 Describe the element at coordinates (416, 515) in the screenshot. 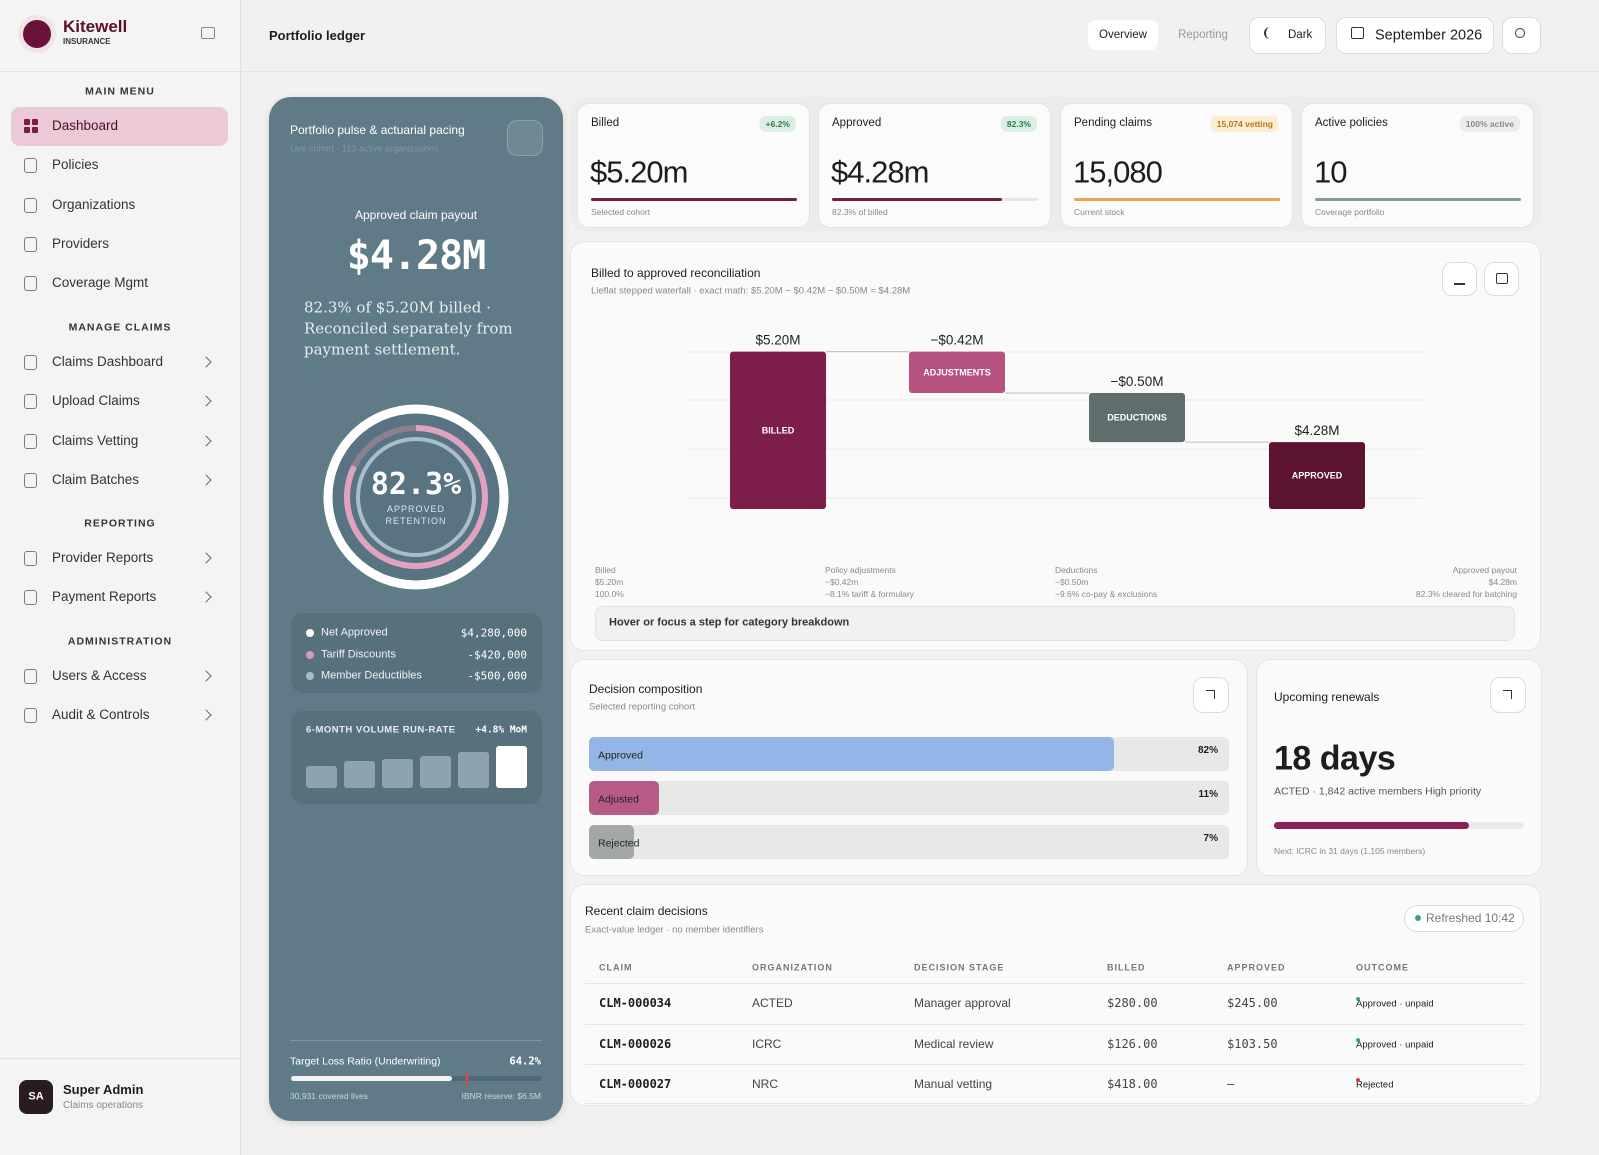

I see `ring-caption: APPROVED RETENTION` at that location.